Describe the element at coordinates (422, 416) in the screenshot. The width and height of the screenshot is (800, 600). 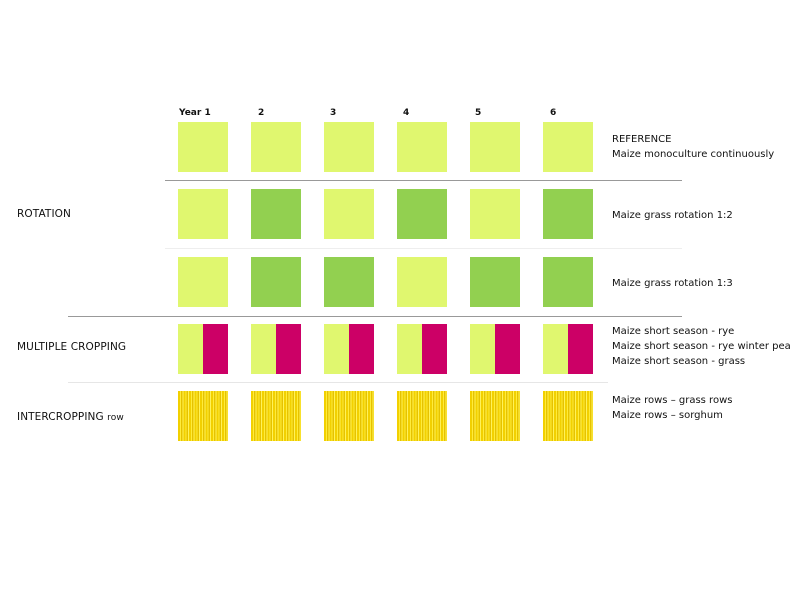
I see `cell-row5-year4-stripes` at that location.